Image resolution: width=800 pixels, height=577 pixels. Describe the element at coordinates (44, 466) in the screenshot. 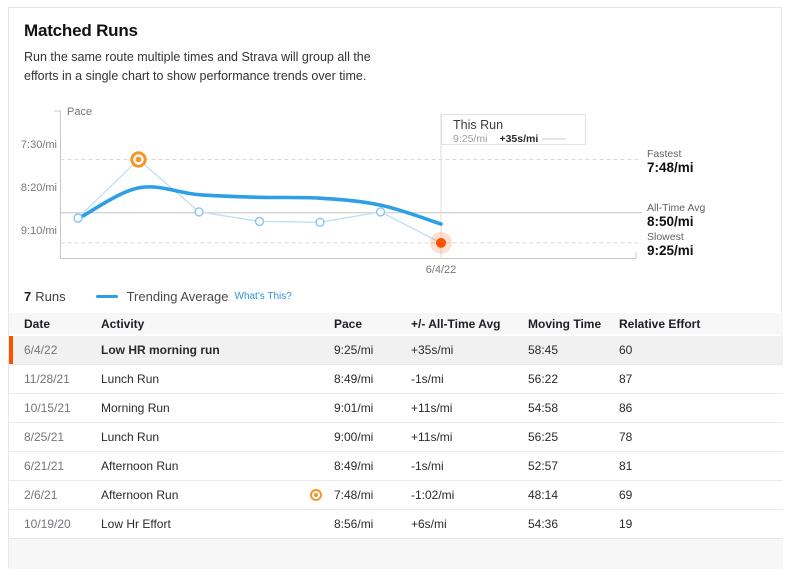

I see `date-cell: 6/21/21` at that location.